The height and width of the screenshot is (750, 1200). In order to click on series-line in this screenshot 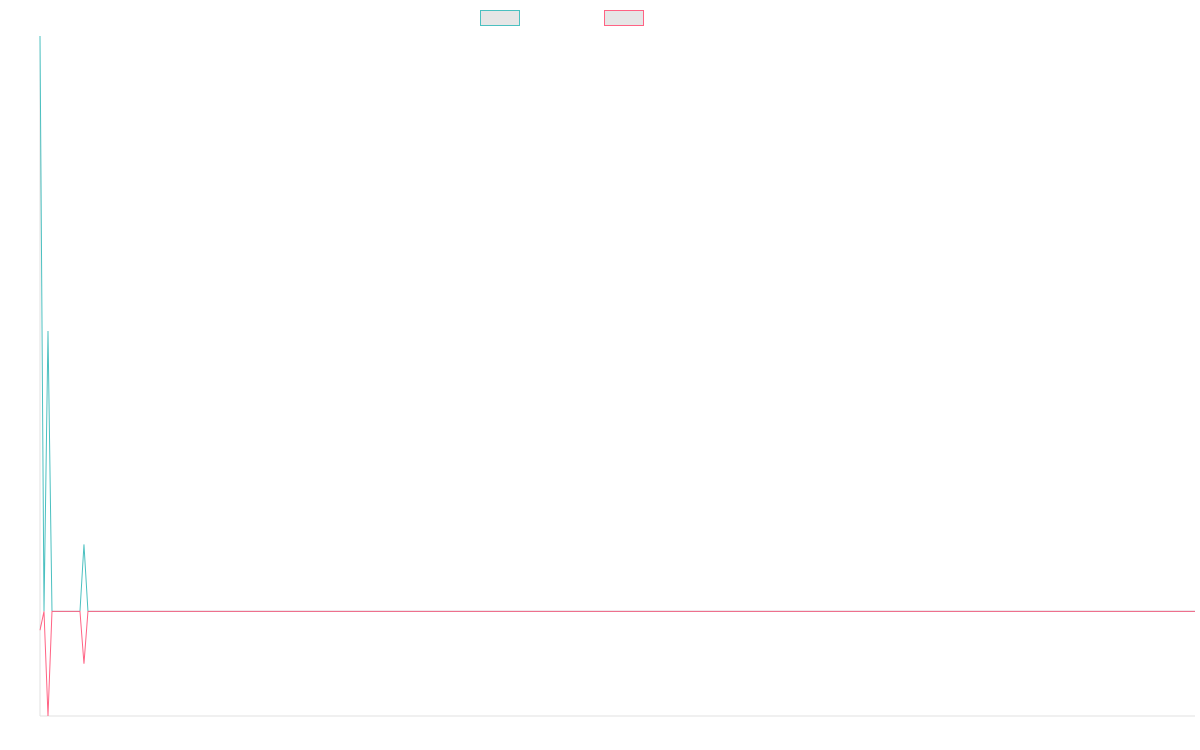, I will do `click(617, 663)`.